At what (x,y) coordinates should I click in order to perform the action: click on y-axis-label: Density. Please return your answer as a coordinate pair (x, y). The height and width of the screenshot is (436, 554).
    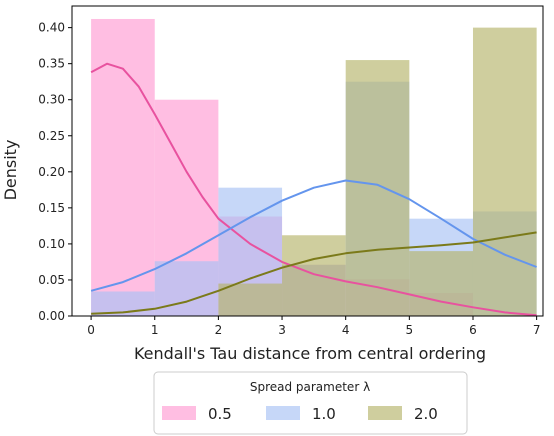
    Looking at the image, I should click on (10, 170).